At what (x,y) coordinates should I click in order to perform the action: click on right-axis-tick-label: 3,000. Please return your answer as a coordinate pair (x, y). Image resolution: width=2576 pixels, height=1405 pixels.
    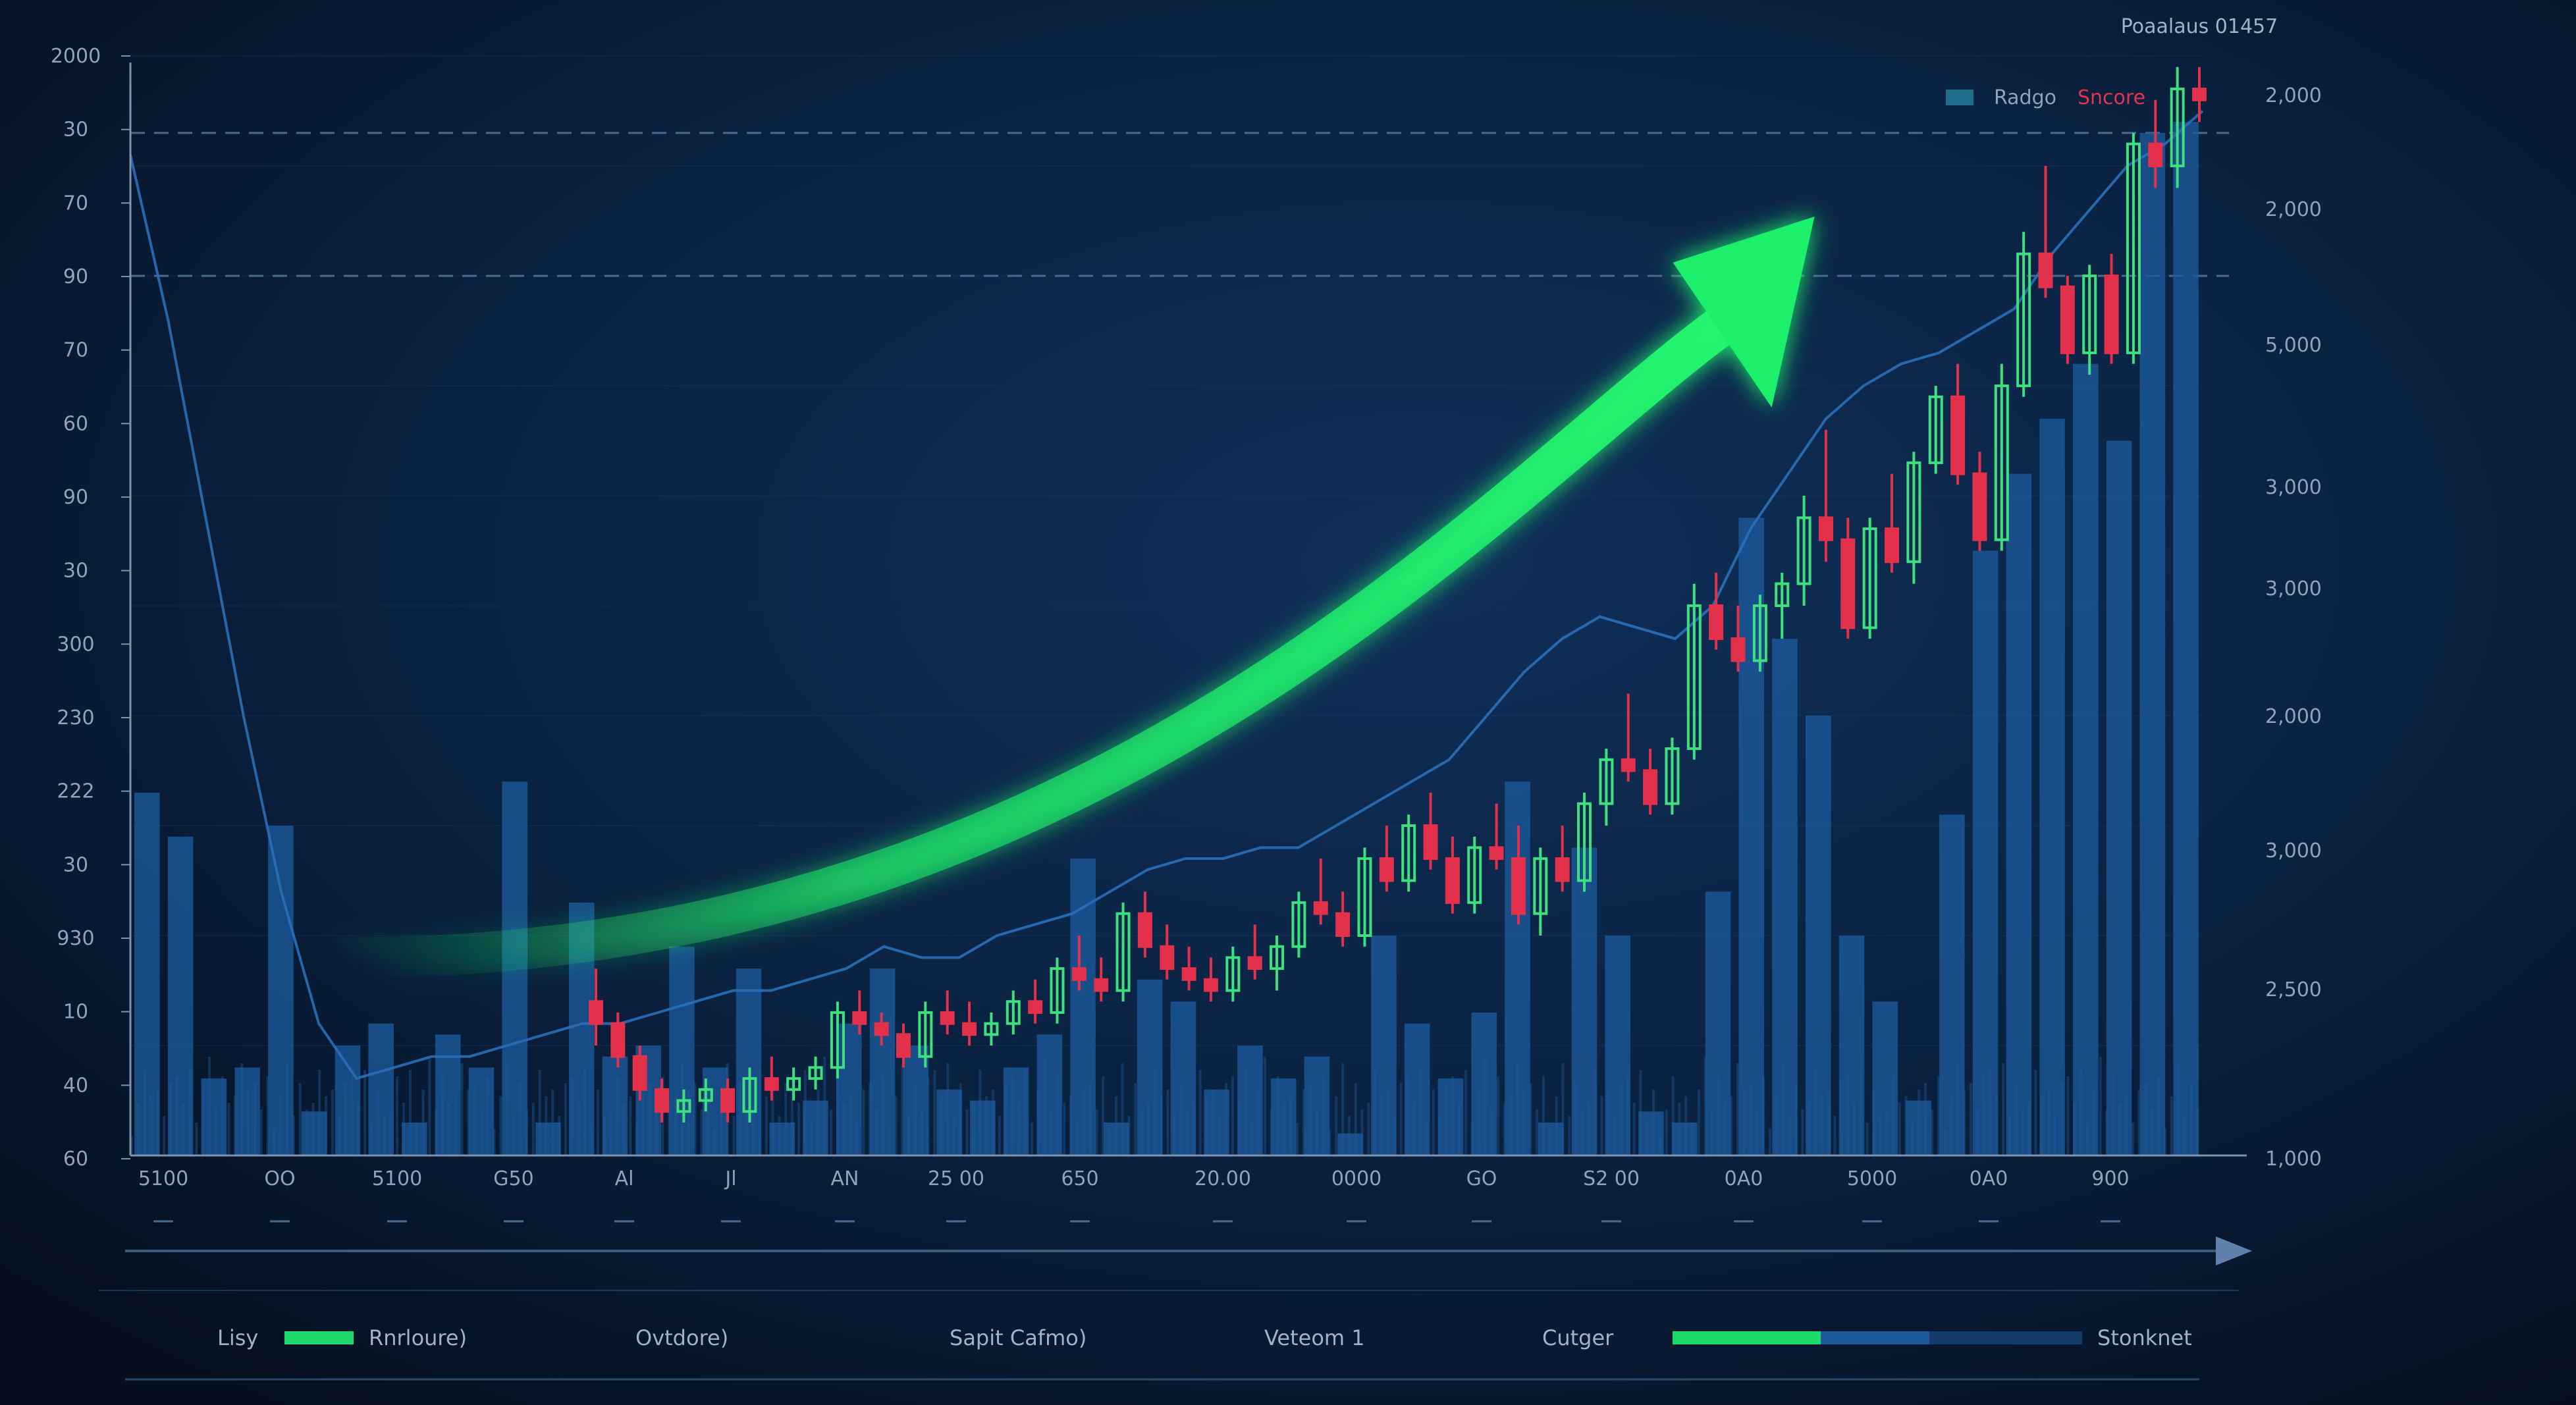
    Looking at the image, I should click on (2293, 588).